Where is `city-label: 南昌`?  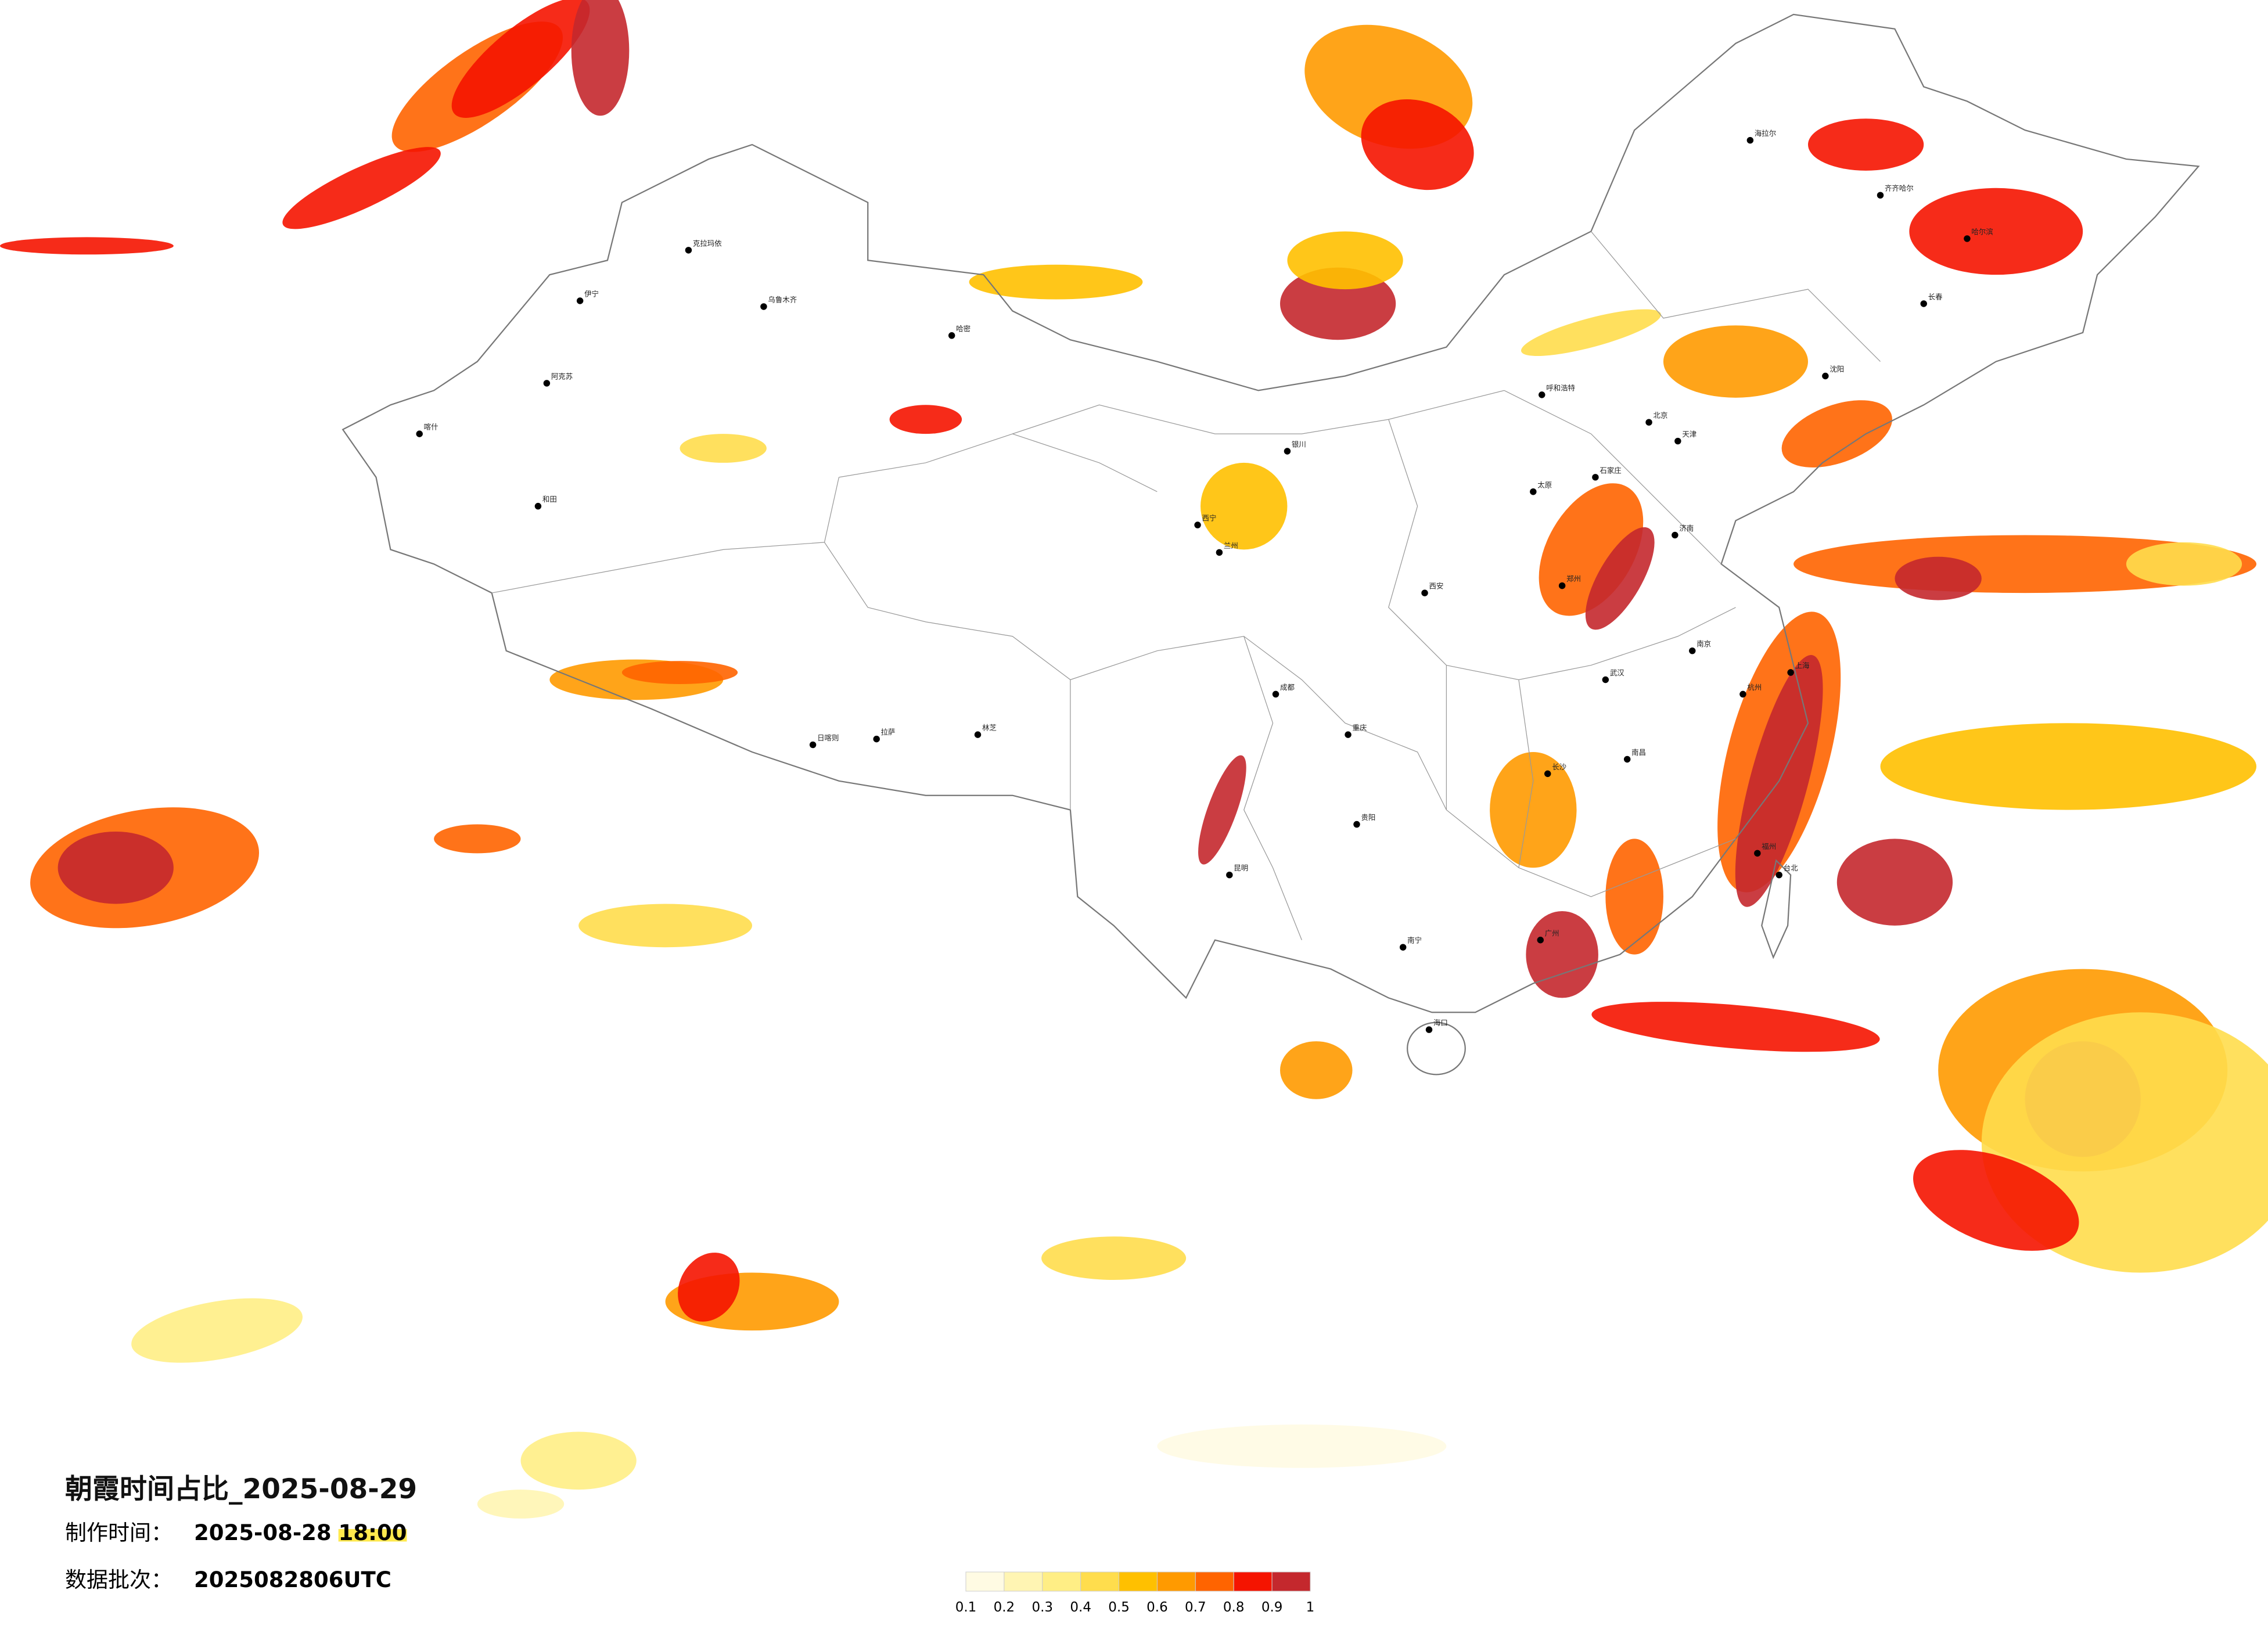
city-label: 南昌 is located at coordinates (1638, 753).